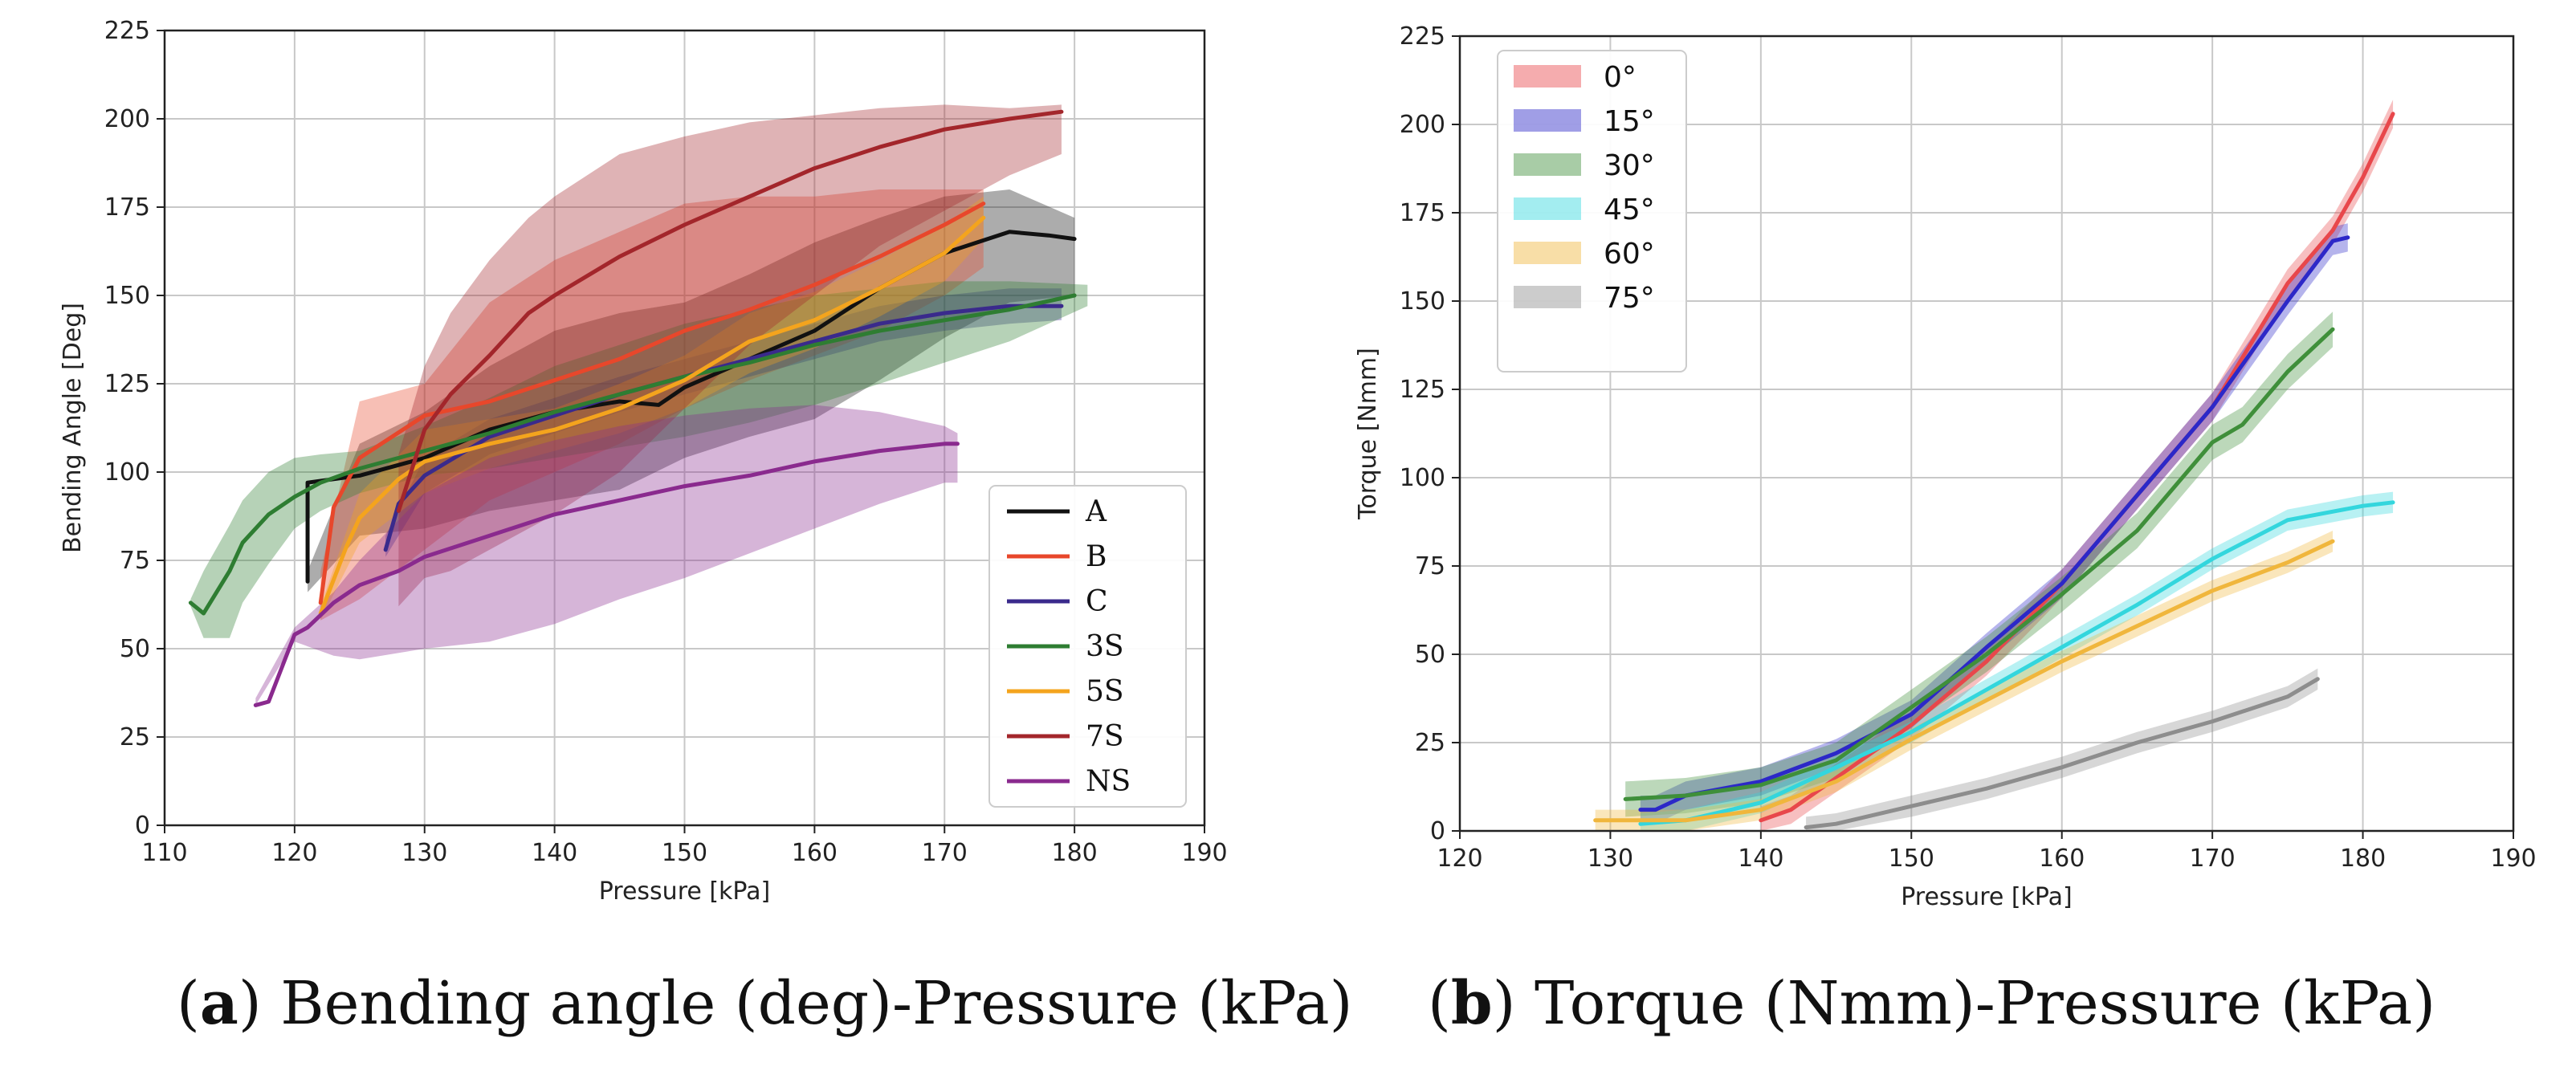  What do you see at coordinates (1629, 255) in the screenshot?
I see `legend-label: 60°` at bounding box center [1629, 255].